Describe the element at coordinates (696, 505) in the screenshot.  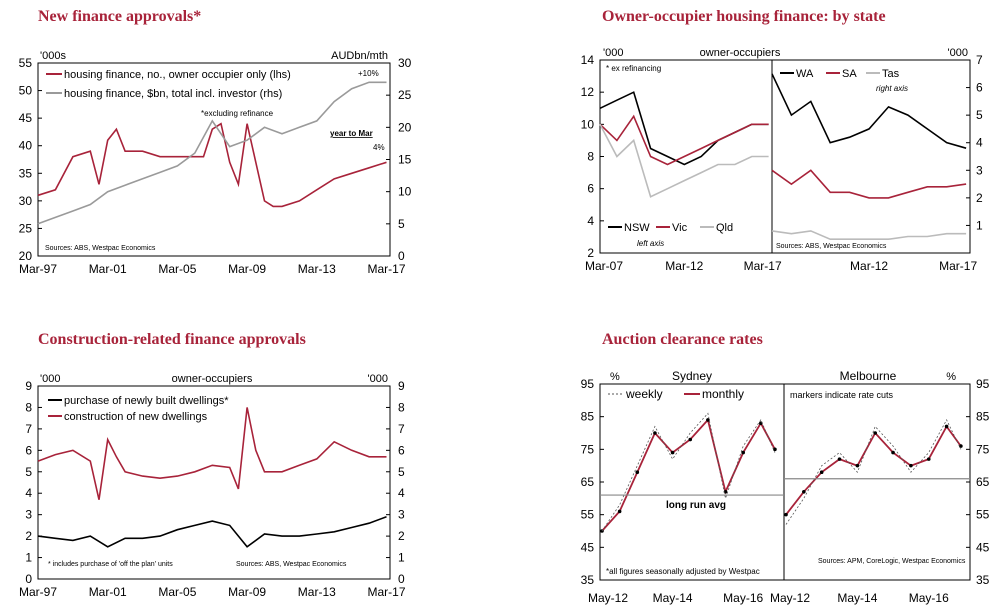
I see `chart4-annotation-longrun: long run avg` at that location.